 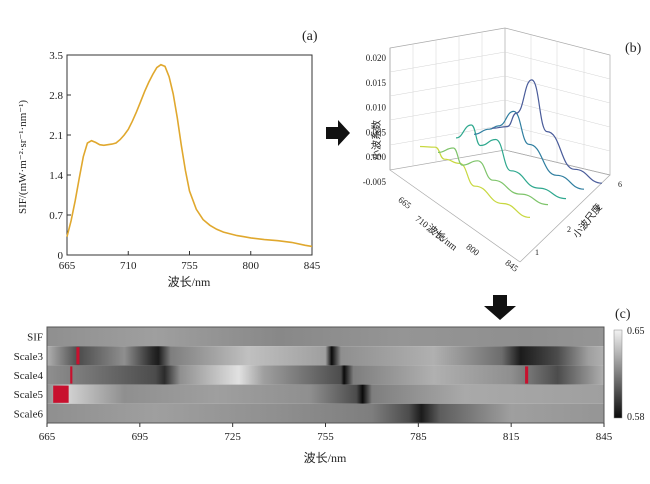 What do you see at coordinates (500, 307) in the screenshot?
I see `arrow-down-icon` at bounding box center [500, 307].